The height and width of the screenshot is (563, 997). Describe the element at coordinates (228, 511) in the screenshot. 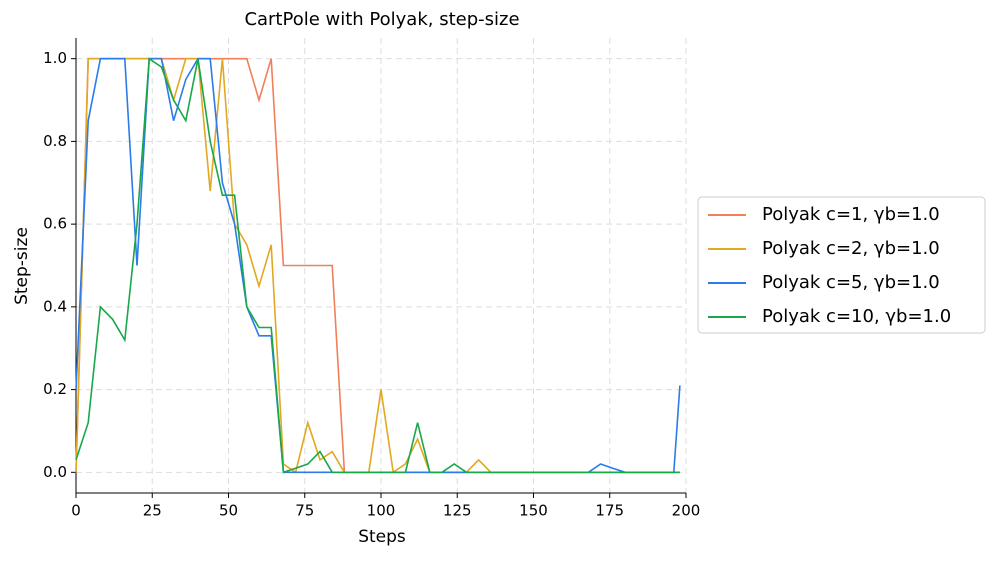

I see `x-tick-label: 50` at that location.